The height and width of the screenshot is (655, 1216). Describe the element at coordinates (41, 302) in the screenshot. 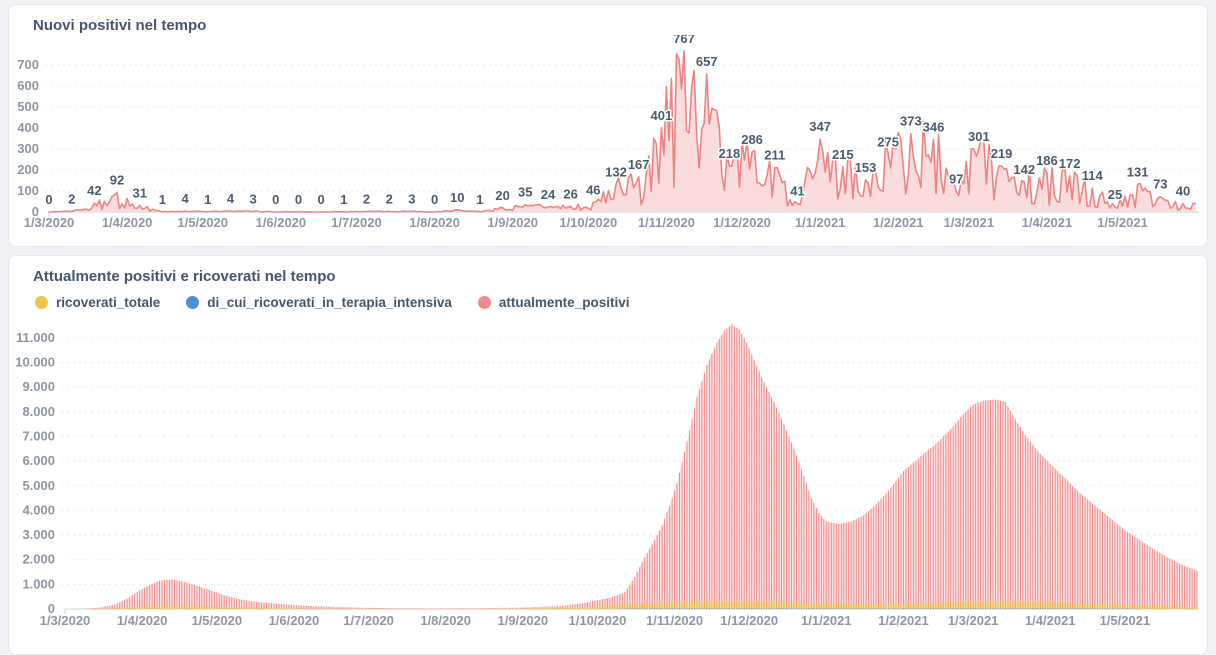

I see `legend-dot-ricoverati-totale` at that location.